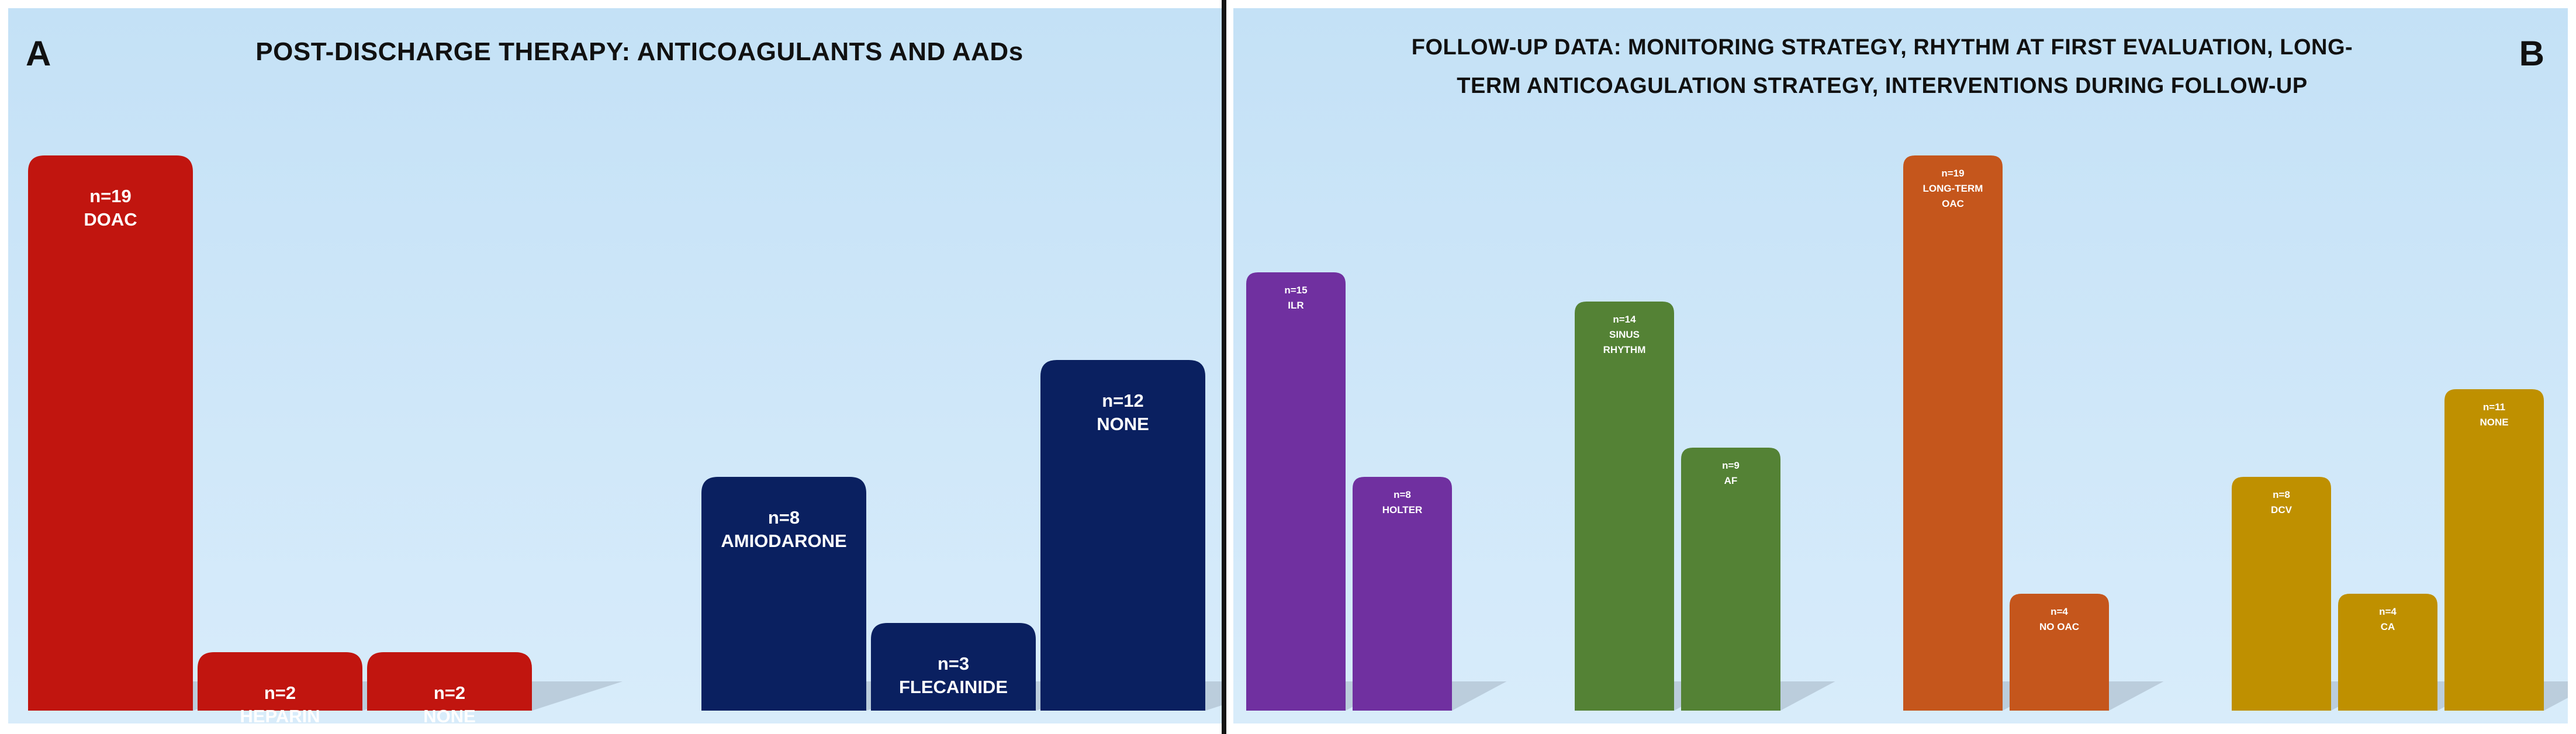 The height and width of the screenshot is (734, 2576). I want to click on chart-a-bar-amiodarone-1-0-category-label: AMIODARONE, so click(783, 541).